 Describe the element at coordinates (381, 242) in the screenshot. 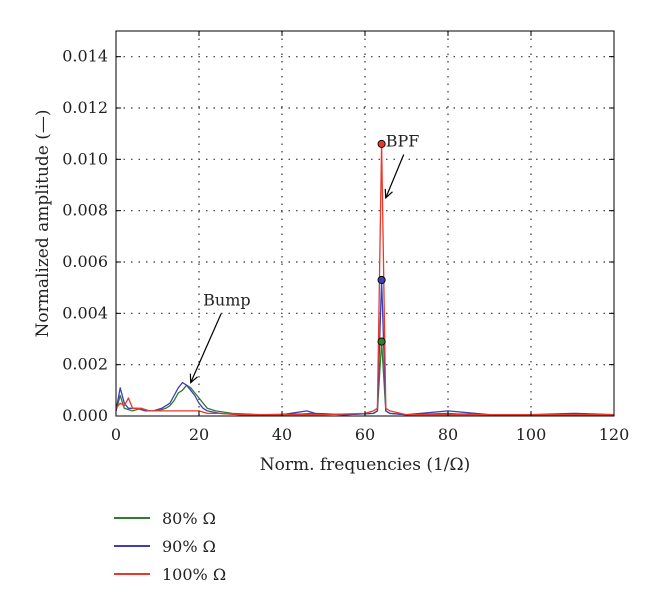

I see `marker-layer` at that location.